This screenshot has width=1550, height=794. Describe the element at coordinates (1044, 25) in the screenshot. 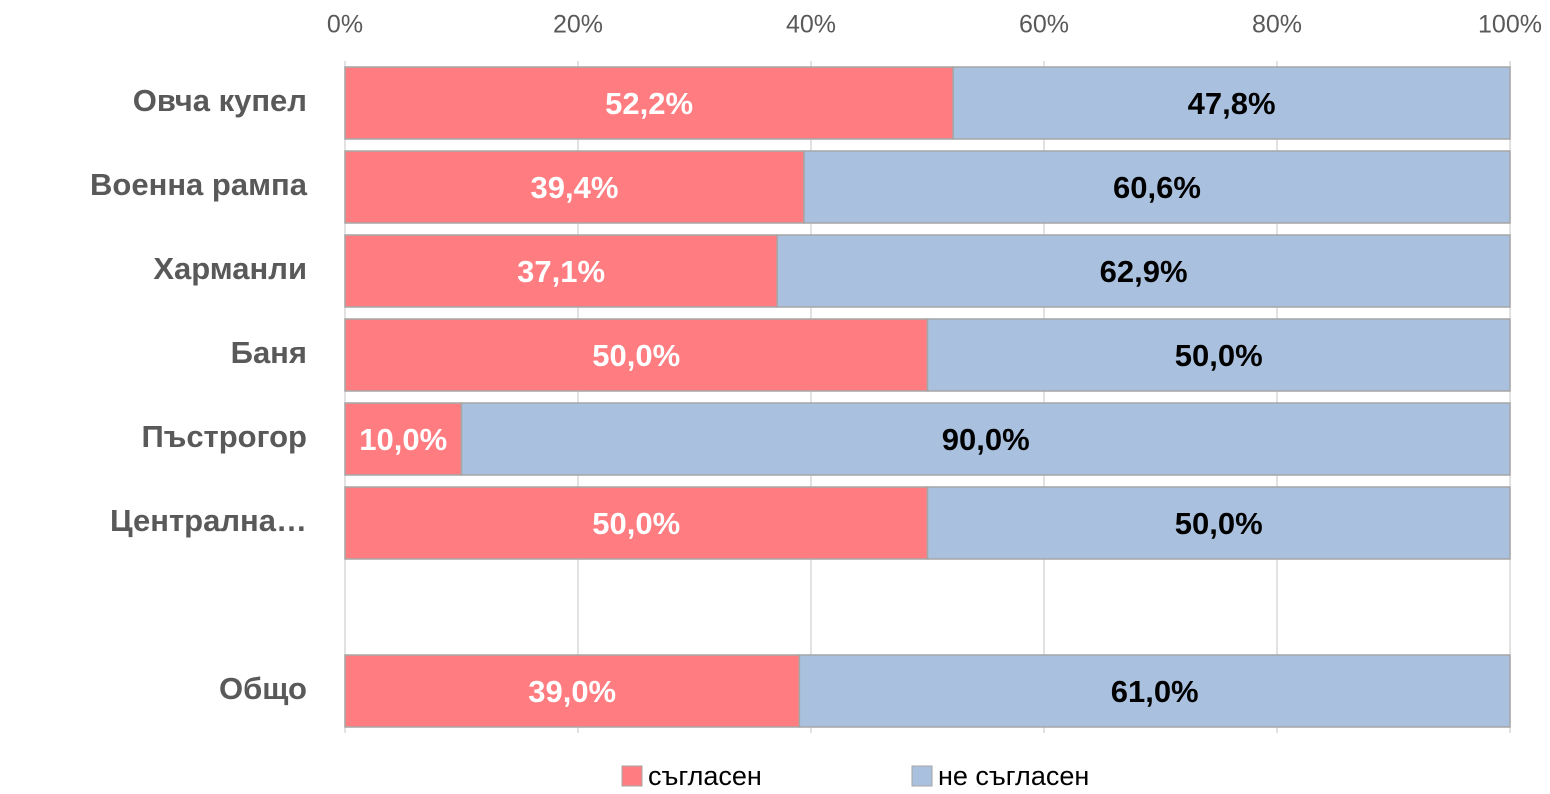

I see `x-tick-label: 60%` at that location.